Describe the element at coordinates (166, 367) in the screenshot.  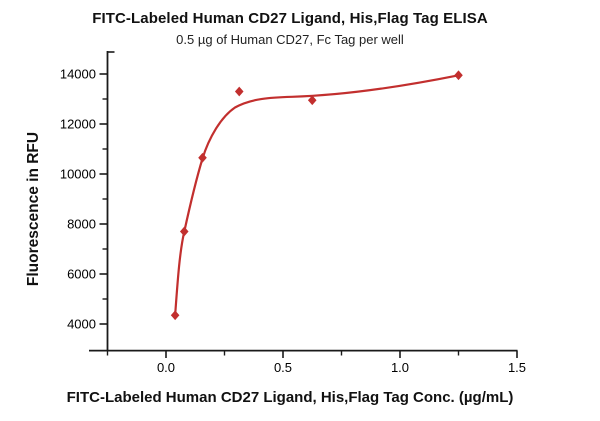
I see `x-tick-label: 0.0` at that location.